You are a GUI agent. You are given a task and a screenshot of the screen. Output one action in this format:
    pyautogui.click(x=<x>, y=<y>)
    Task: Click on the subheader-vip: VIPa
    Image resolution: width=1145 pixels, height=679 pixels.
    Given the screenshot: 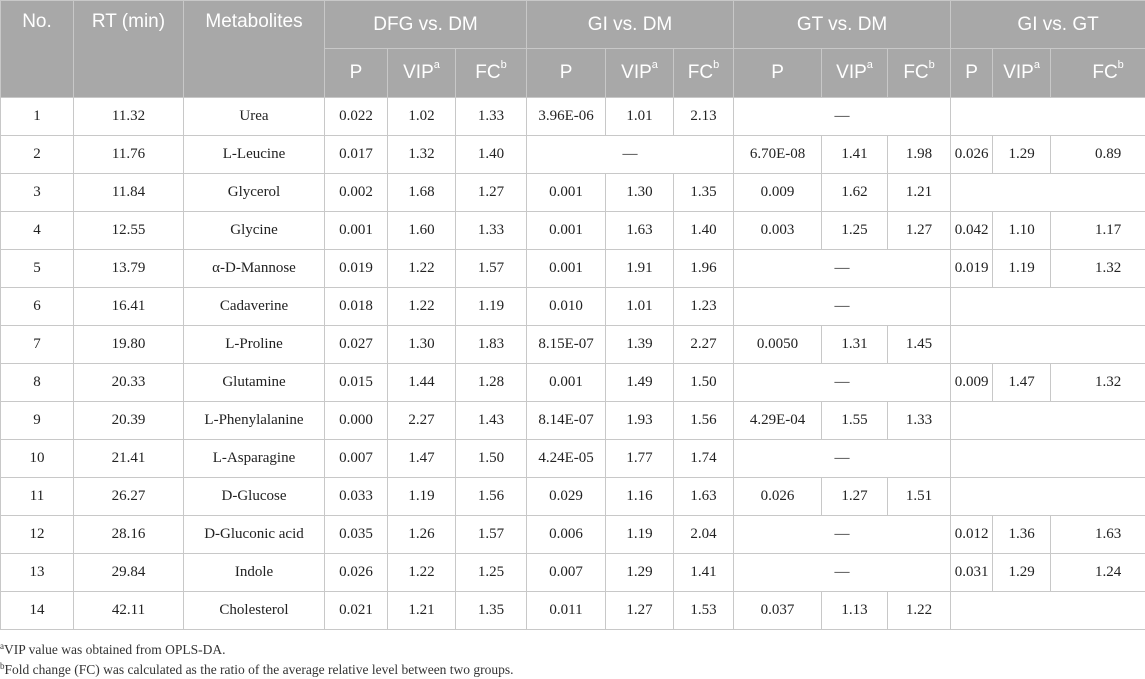 What is the action you would take?
    pyautogui.click(x=421, y=73)
    